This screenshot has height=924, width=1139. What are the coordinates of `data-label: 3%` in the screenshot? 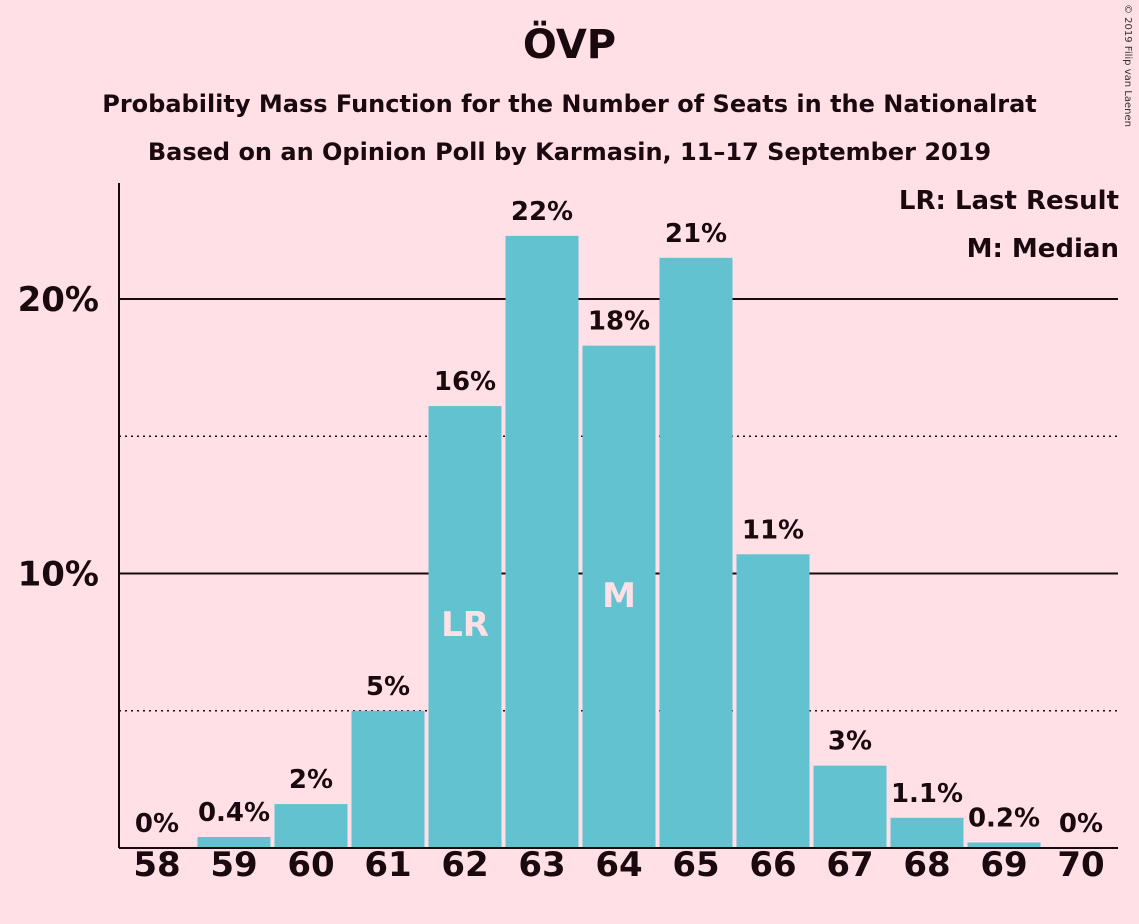 It's located at (850, 742).